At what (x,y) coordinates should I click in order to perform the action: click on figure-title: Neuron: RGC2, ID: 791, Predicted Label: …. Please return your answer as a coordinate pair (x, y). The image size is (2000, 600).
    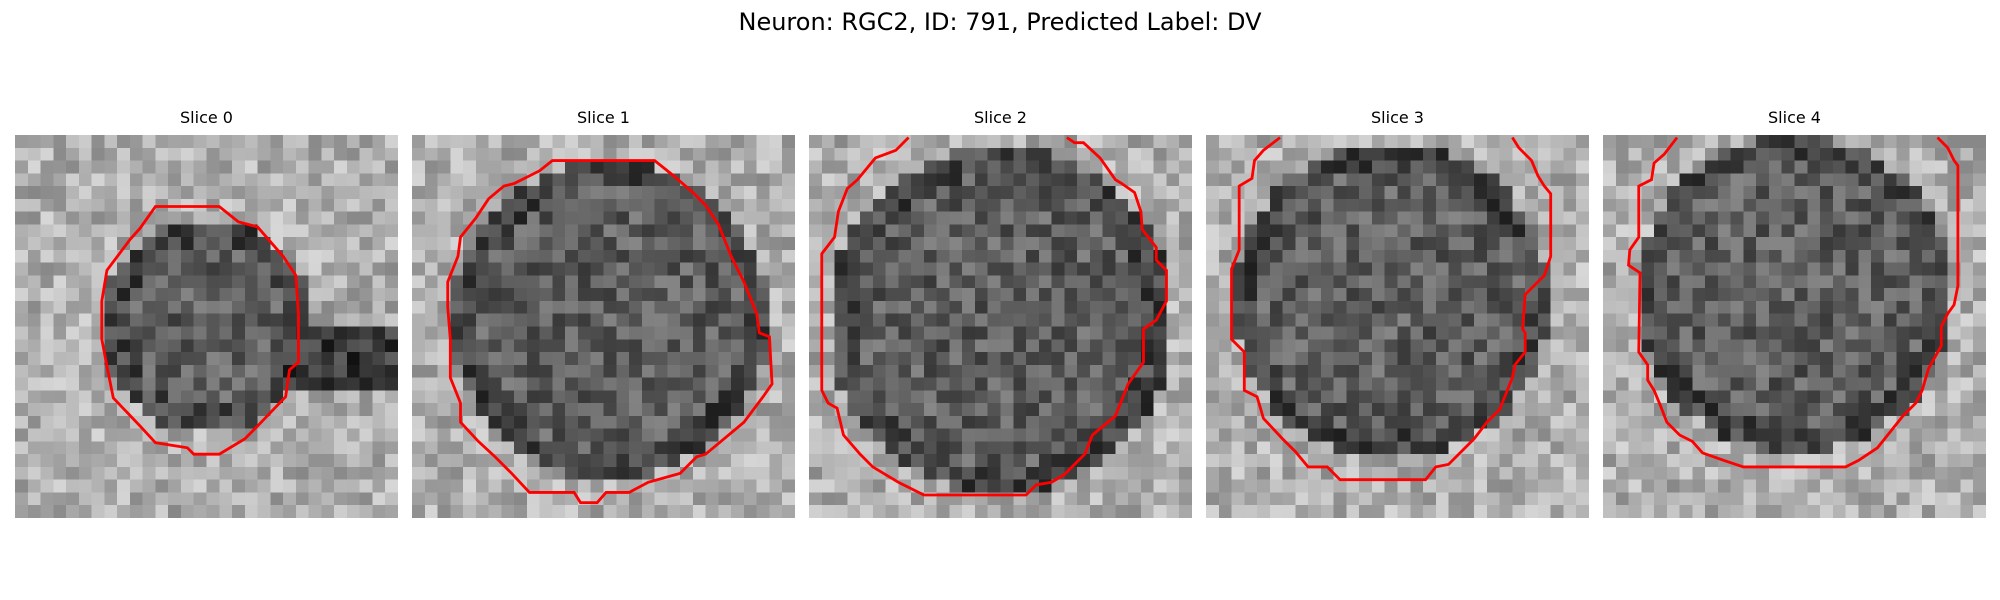
    Looking at the image, I should click on (1000, 22).